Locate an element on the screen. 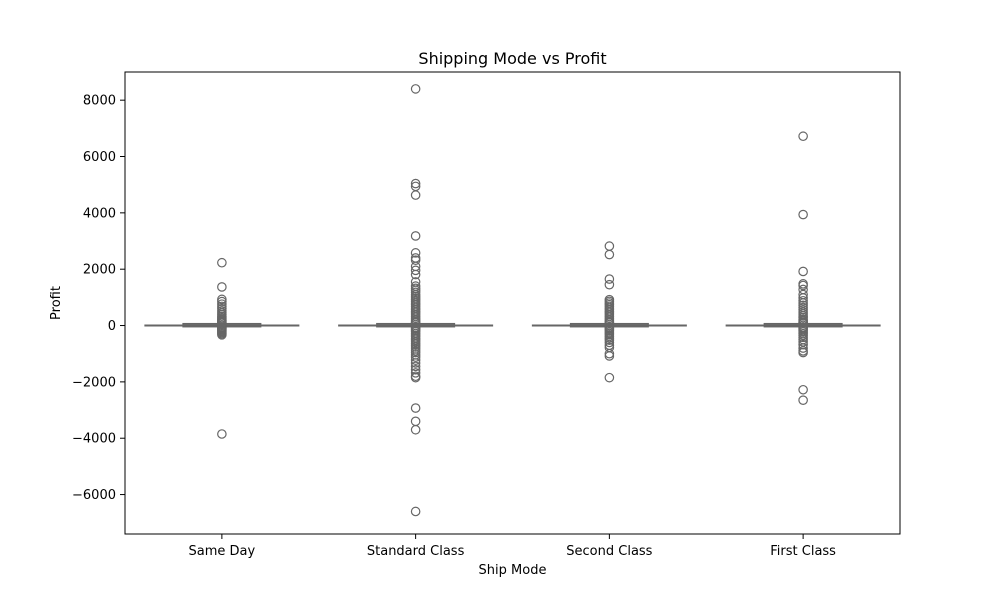  y-tick-label: −4000 is located at coordinates (94, 439).